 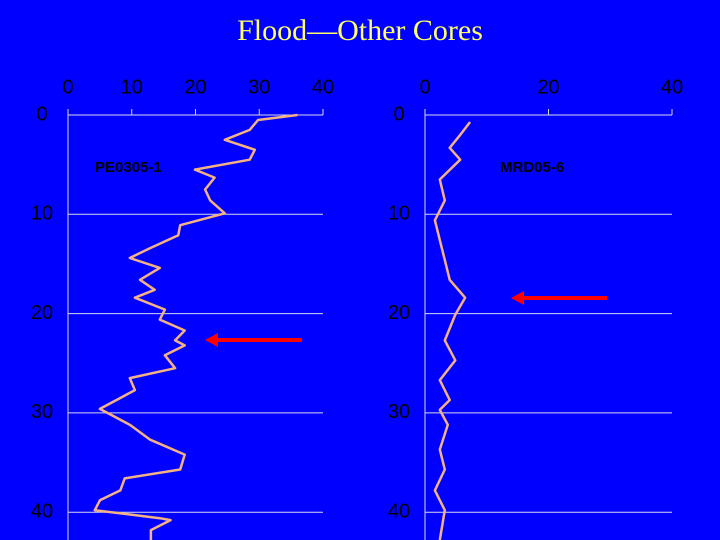 I want to click on x-tick-label: 30, so click(x=259, y=87).